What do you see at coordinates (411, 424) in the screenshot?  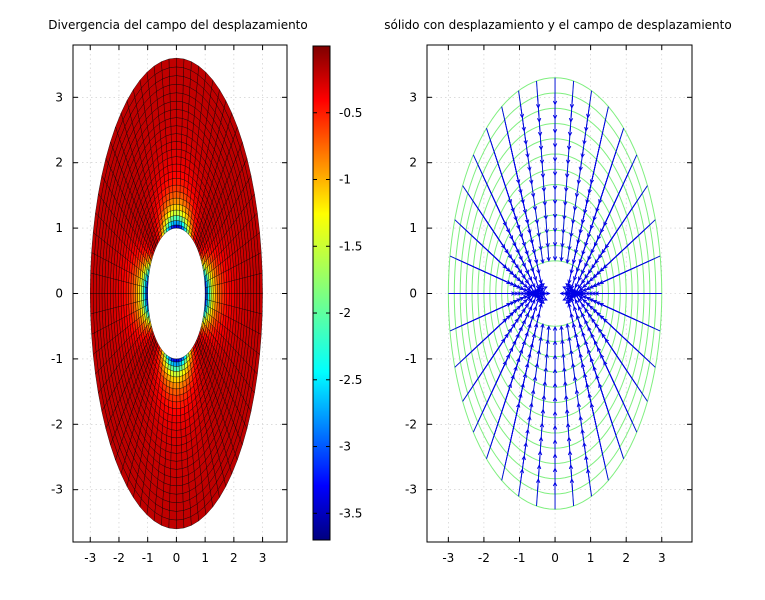 I see `displacement-ytick-label: -2` at bounding box center [411, 424].